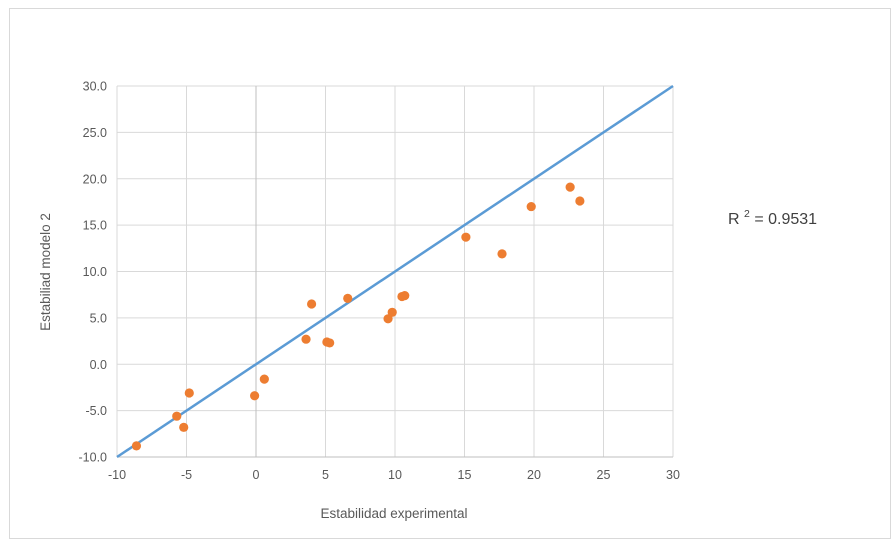 The height and width of the screenshot is (540, 894). Describe the element at coordinates (465, 475) in the screenshot. I see `x-tick-label: 15` at that location.